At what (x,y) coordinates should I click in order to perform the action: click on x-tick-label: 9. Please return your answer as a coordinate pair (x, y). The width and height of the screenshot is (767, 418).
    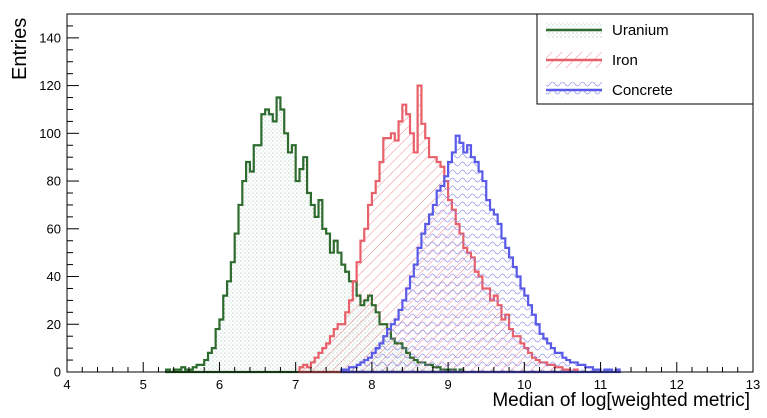
    Looking at the image, I should click on (447, 384).